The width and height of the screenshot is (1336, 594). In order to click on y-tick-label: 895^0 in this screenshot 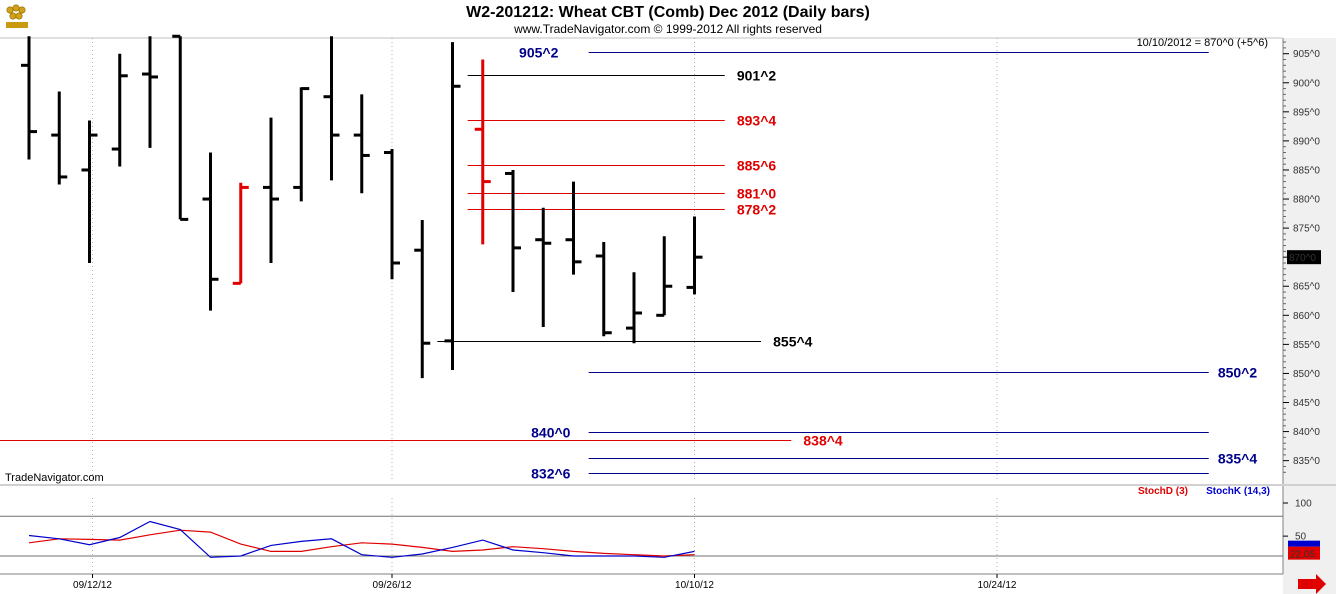, I will do `click(1306, 112)`.